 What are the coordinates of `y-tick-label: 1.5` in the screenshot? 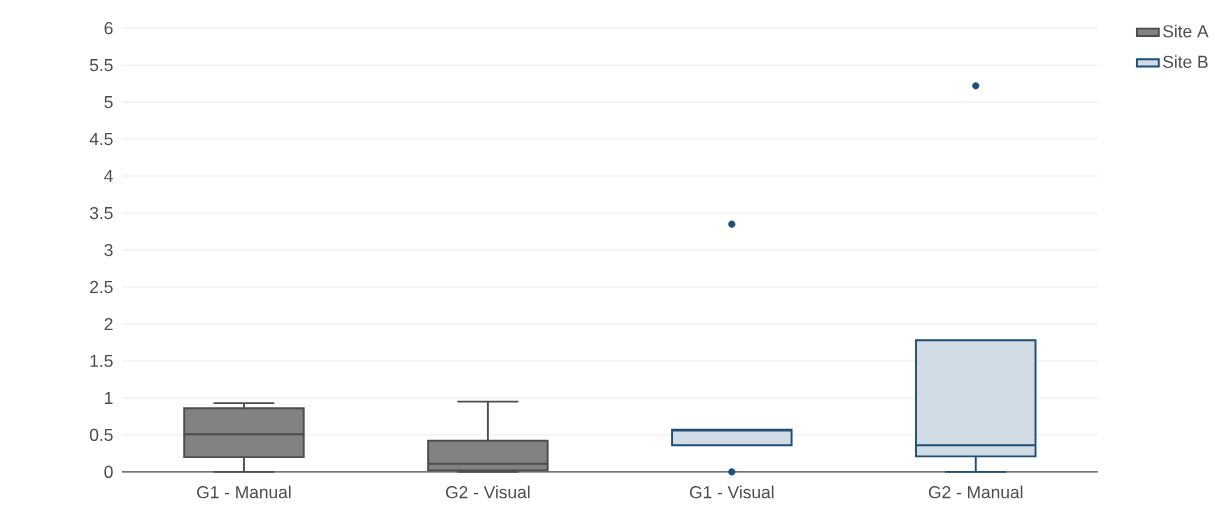 It's located at (101, 360).